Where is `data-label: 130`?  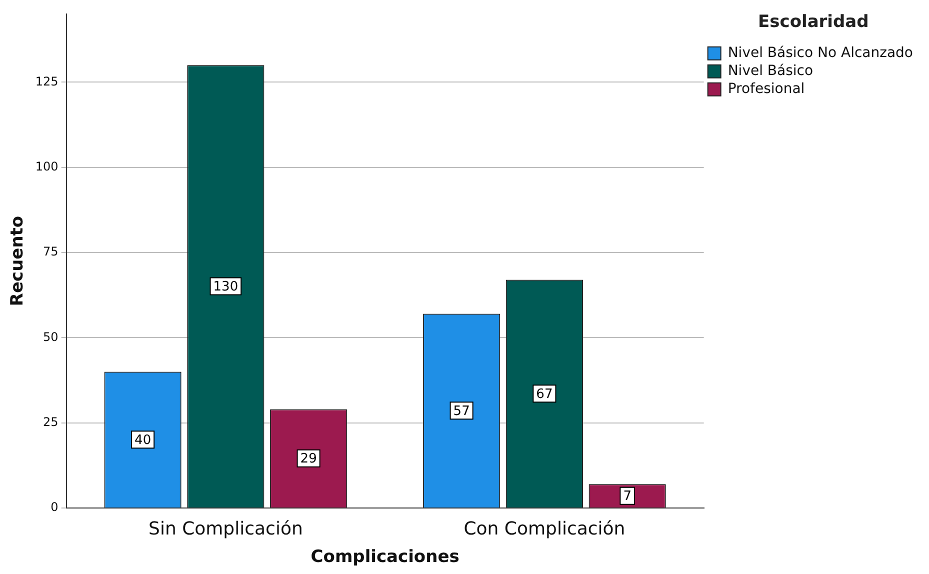 data-label: 130 is located at coordinates (225, 287).